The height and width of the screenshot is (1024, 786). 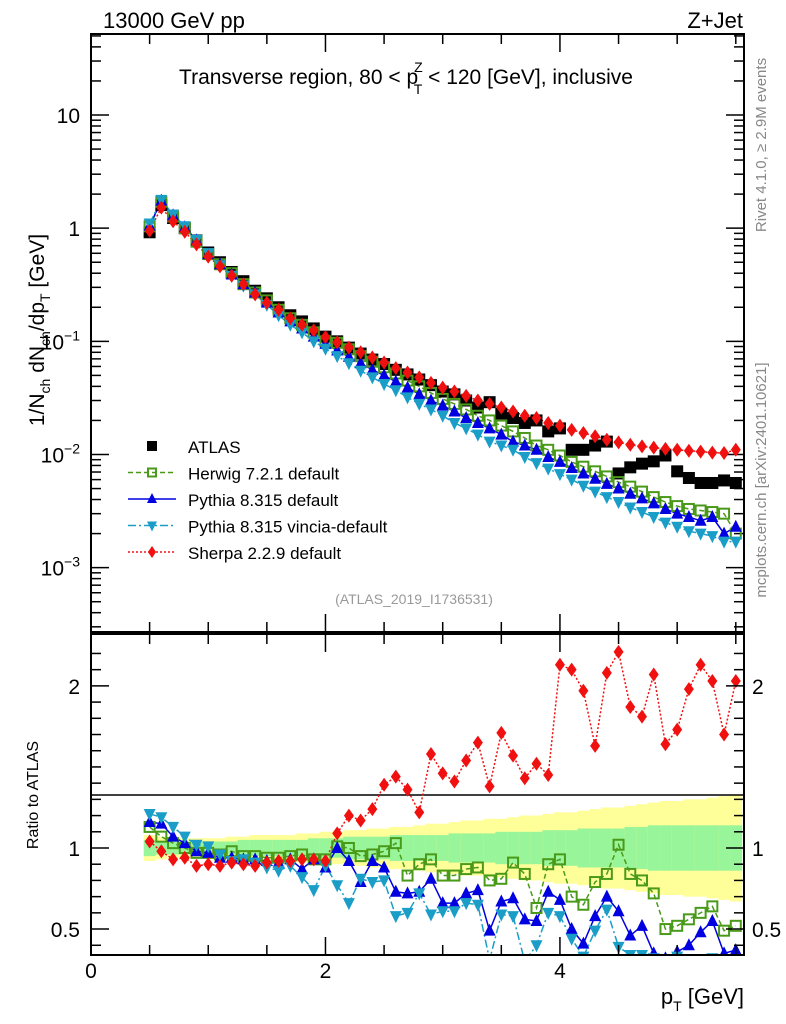 What do you see at coordinates (152, 446) in the screenshot?
I see `legend-marker-ATLAS` at bounding box center [152, 446].